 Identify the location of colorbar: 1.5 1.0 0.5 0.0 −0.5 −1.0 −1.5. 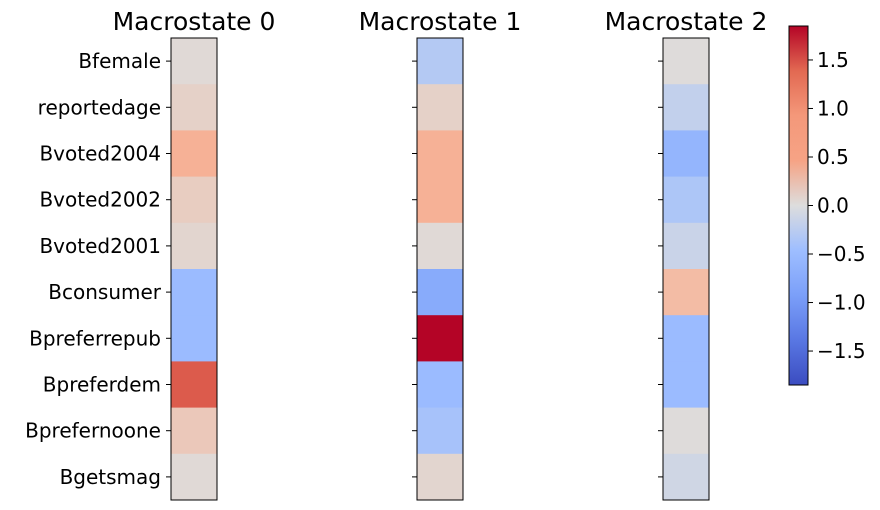
(827, 205).